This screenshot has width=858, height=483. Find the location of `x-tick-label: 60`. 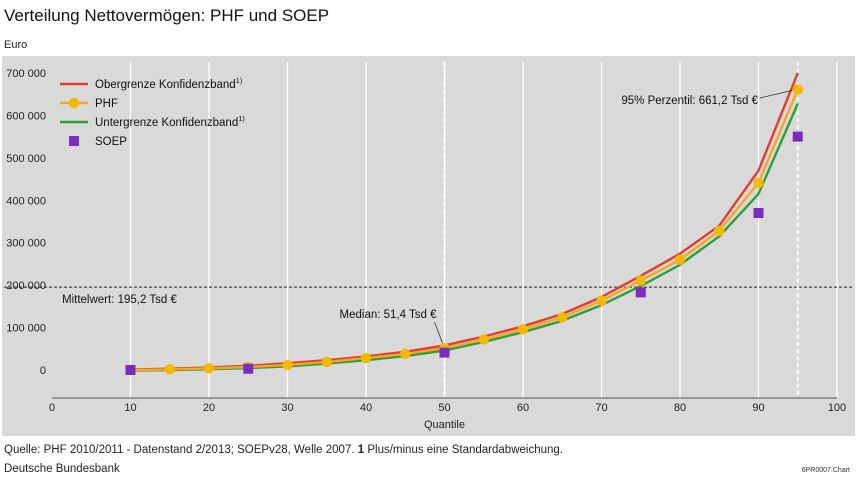

x-tick-label: 60 is located at coordinates (523, 408).